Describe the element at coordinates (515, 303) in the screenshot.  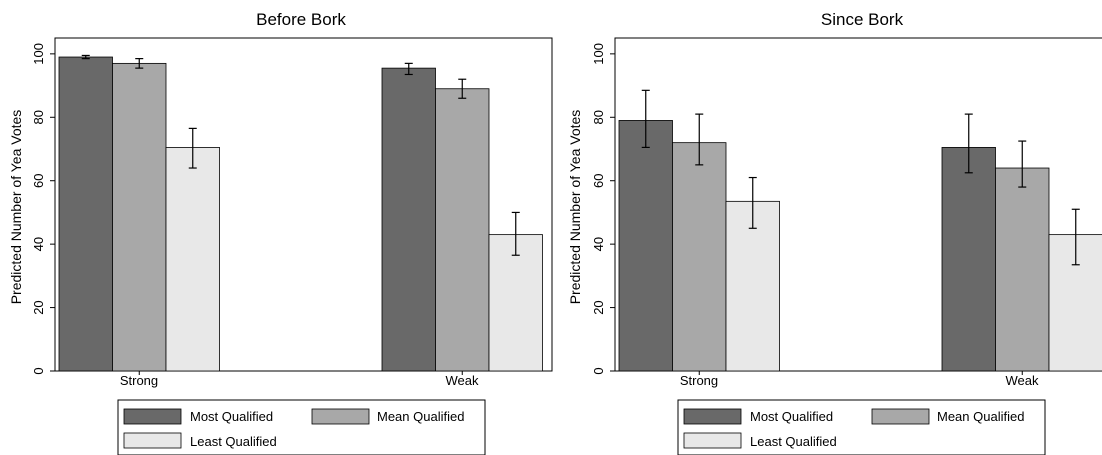
I see `bar-least-qualified-weak` at that location.